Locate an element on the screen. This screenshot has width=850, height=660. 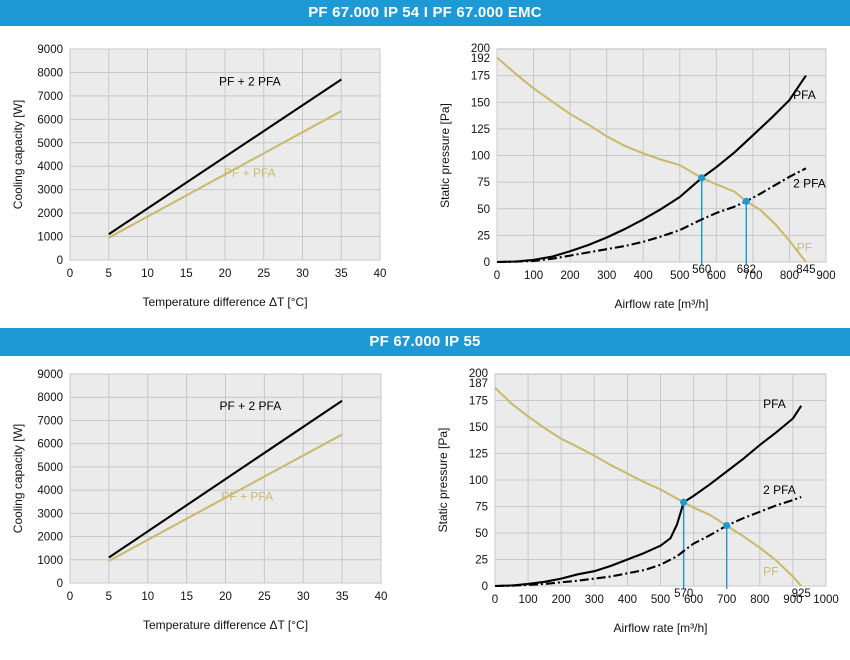
section-banner-top: PF 67.000 IP 54 I PF 67.000 EMC is located at coordinates (425, 13).